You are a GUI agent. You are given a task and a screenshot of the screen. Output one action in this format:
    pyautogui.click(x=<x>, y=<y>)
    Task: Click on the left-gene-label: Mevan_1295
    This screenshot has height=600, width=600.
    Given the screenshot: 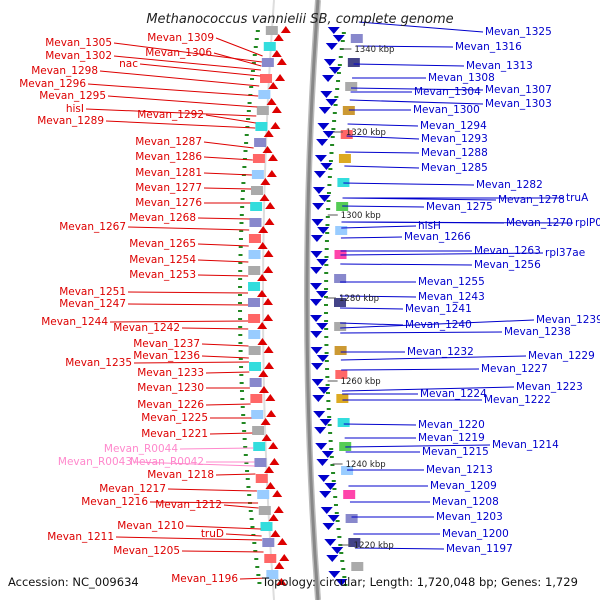 What is the action you would take?
    pyautogui.click(x=72, y=96)
    